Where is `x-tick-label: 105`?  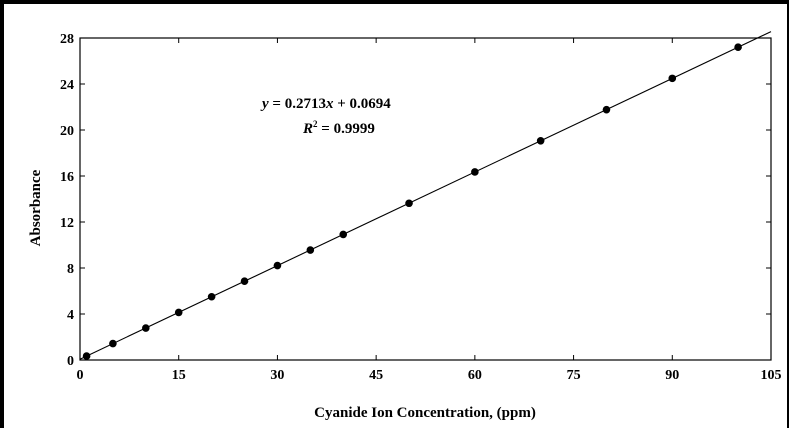
x-tick-label: 105 is located at coordinates (771, 375).